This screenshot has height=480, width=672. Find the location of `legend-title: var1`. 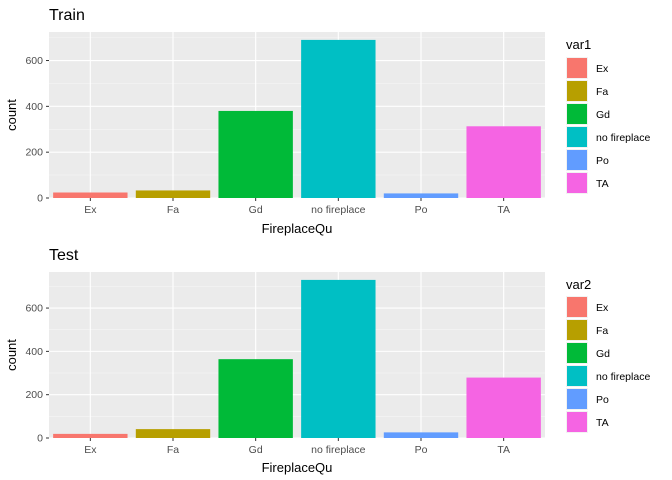

legend-title: var1 is located at coordinates (578, 44).